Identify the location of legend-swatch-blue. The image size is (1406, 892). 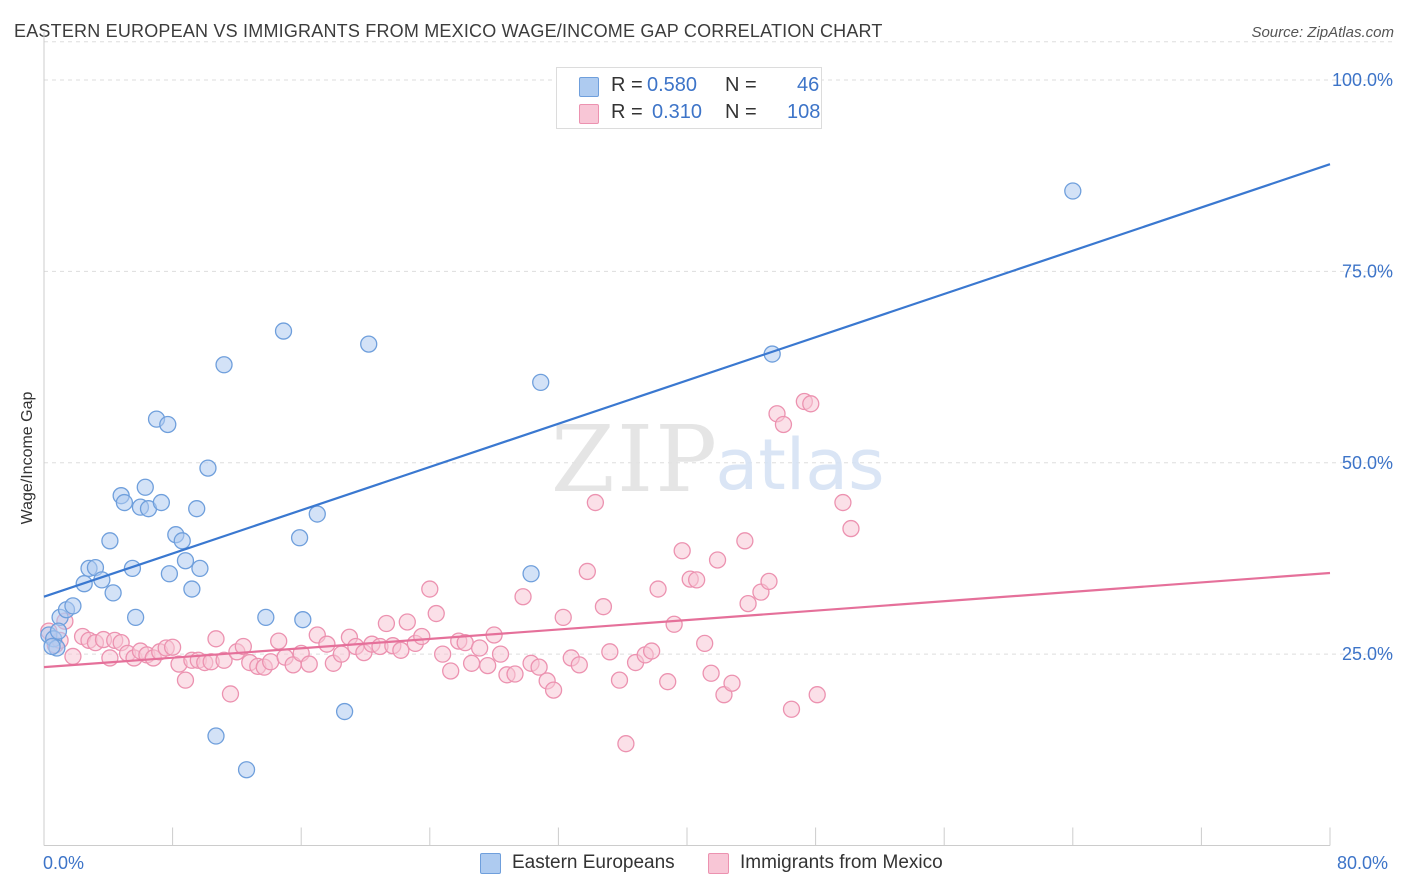
(589, 87).